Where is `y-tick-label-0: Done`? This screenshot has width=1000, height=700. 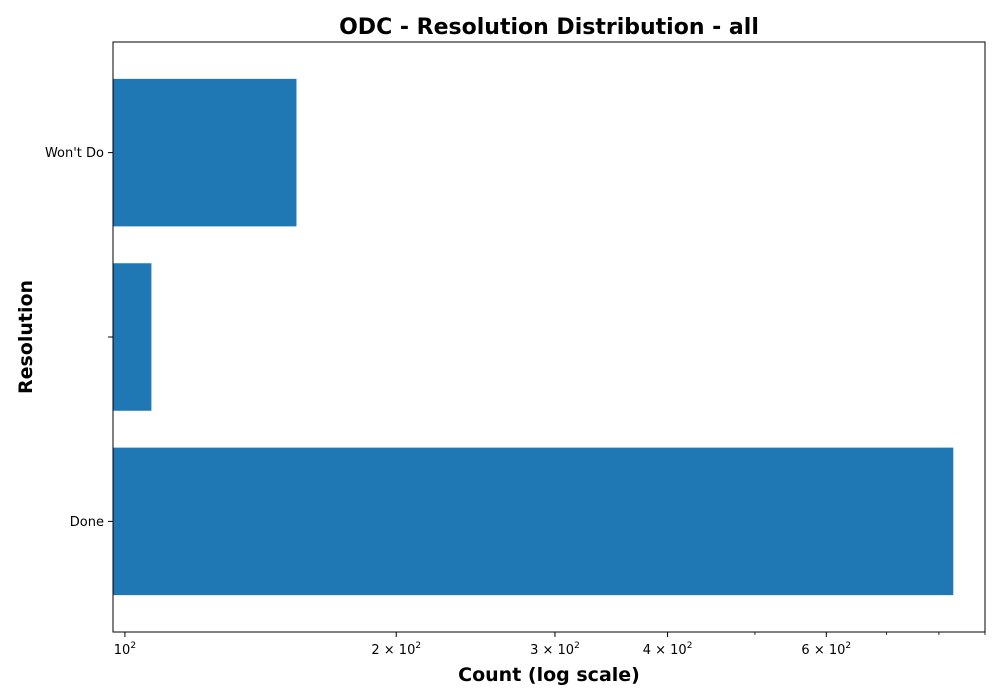 y-tick-label-0: Done is located at coordinates (87, 522).